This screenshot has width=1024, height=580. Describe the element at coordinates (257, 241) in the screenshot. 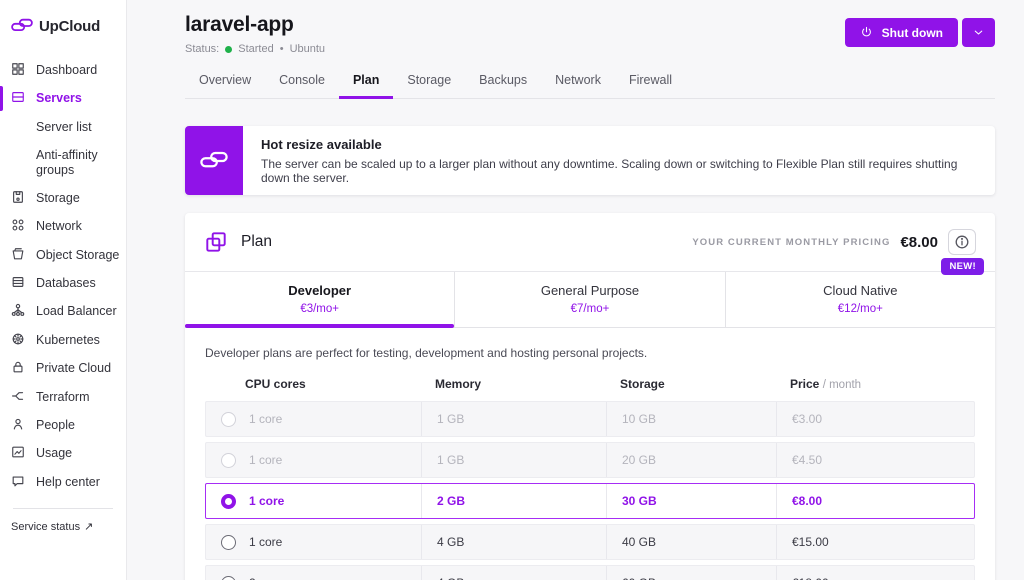

I see `plan-section-title: Plan` at that location.